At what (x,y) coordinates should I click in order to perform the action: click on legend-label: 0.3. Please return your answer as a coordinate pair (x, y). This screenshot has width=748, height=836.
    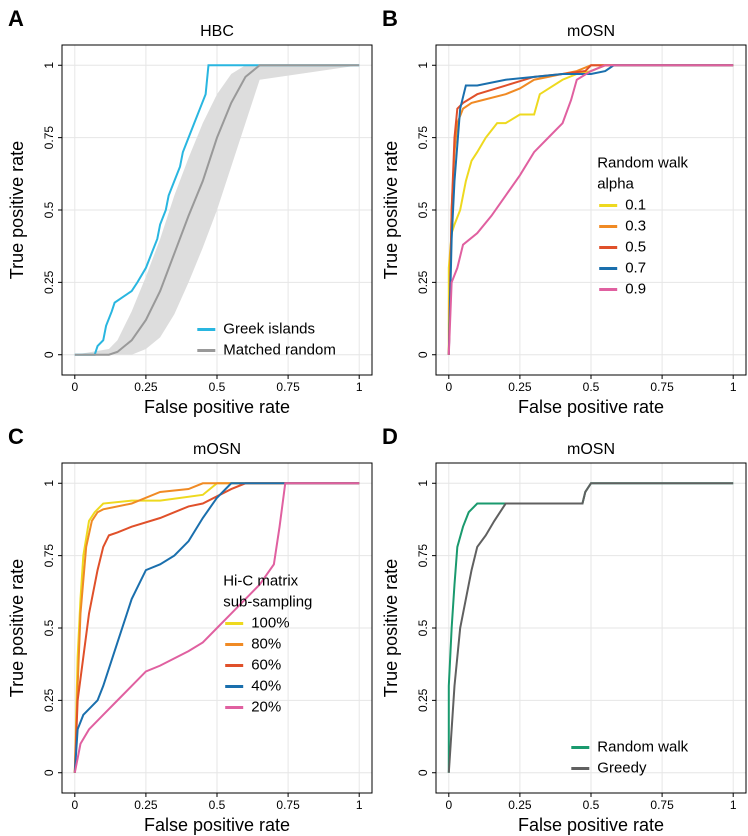
    Looking at the image, I should click on (635, 225).